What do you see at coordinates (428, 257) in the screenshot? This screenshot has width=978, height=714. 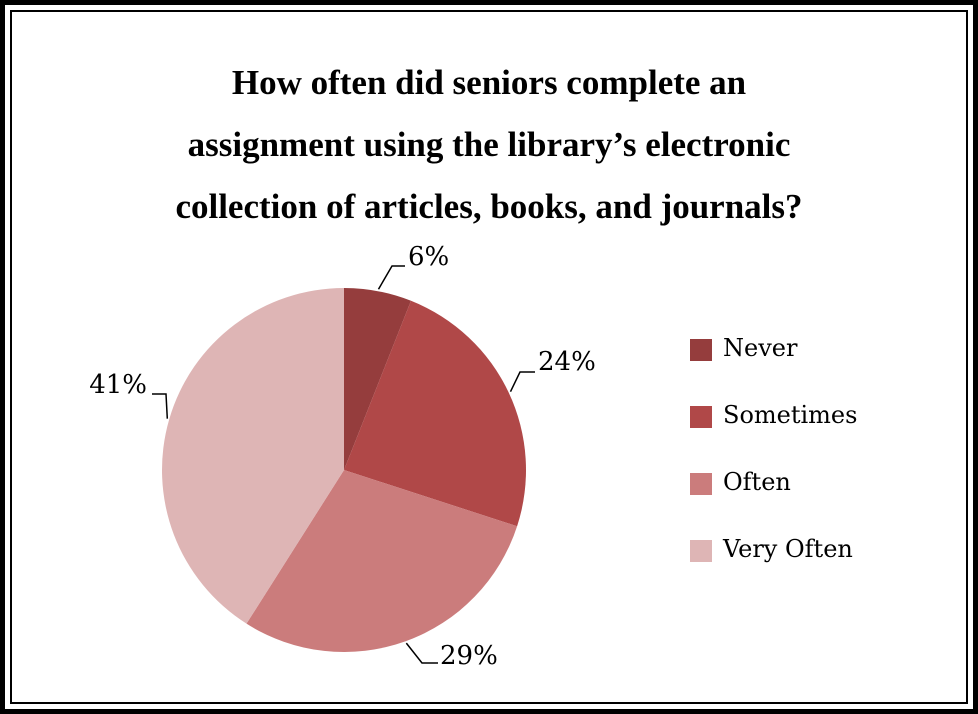 I see `data-label-never: 6%` at bounding box center [428, 257].